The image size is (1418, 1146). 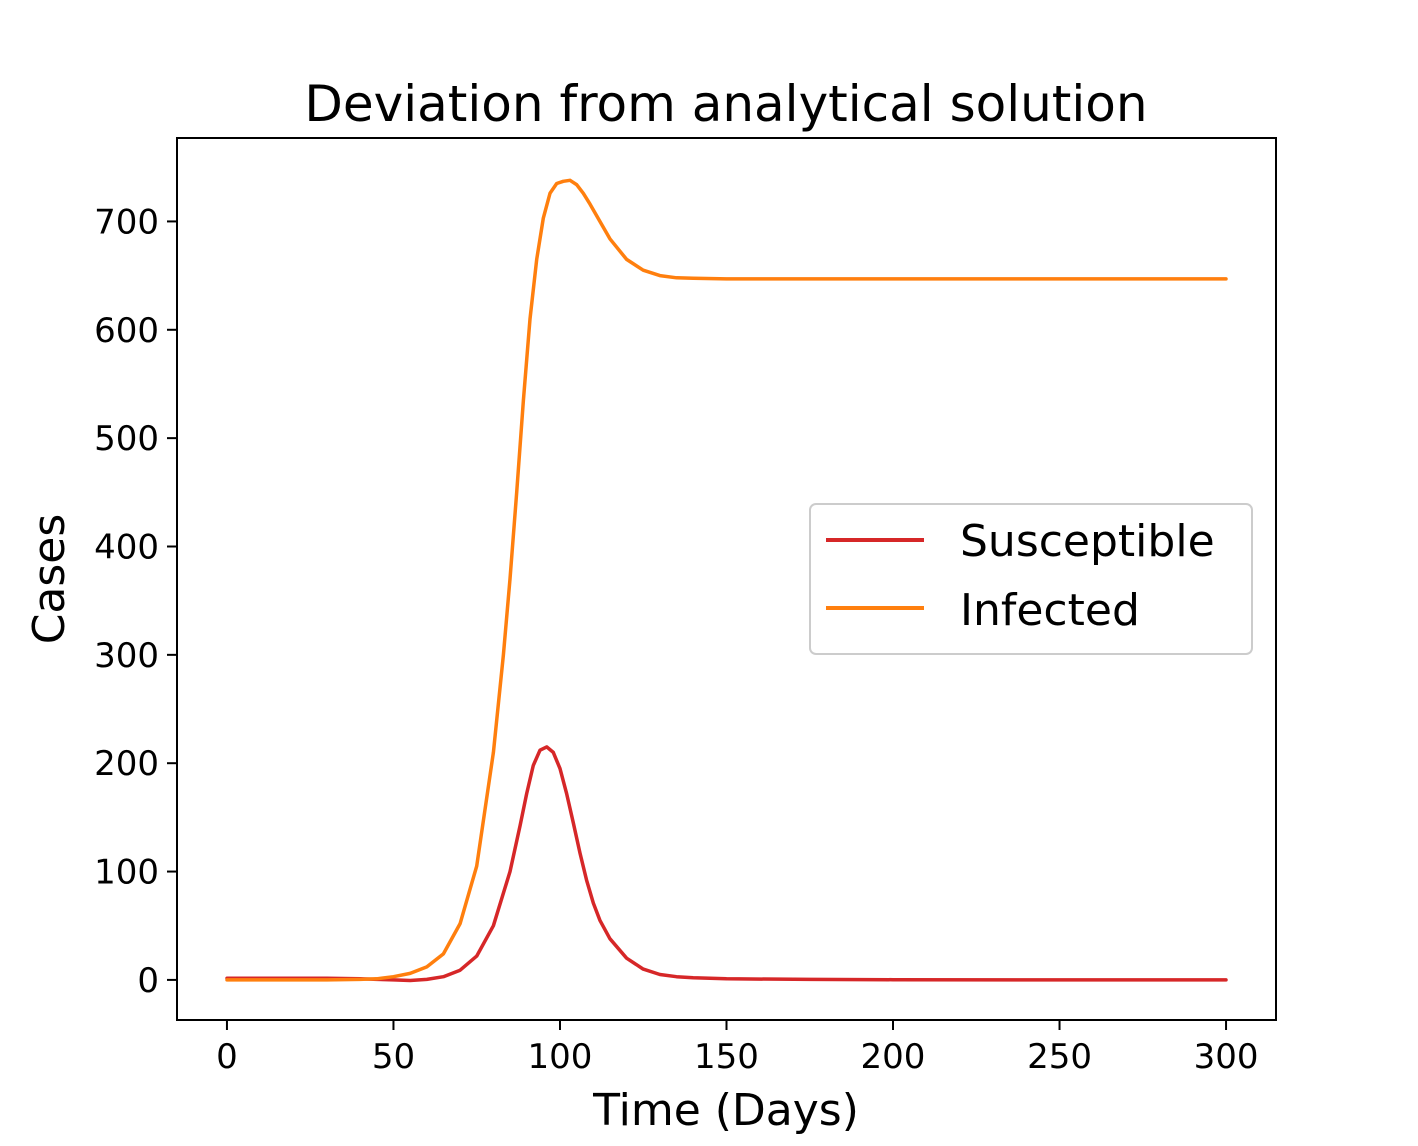 I want to click on x-tick-label: 50, so click(x=393, y=1057).